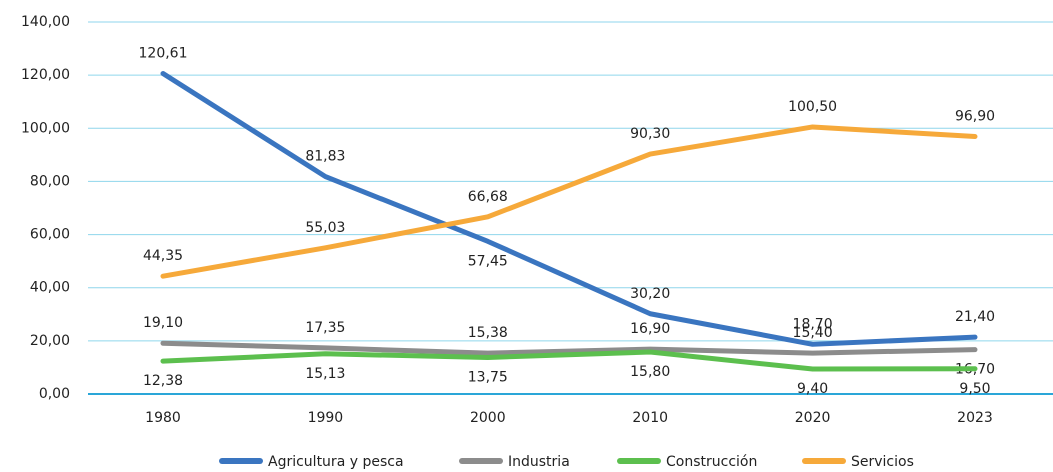  What do you see at coordinates (163, 381) in the screenshot?
I see `data-label: 12,38` at bounding box center [163, 381].